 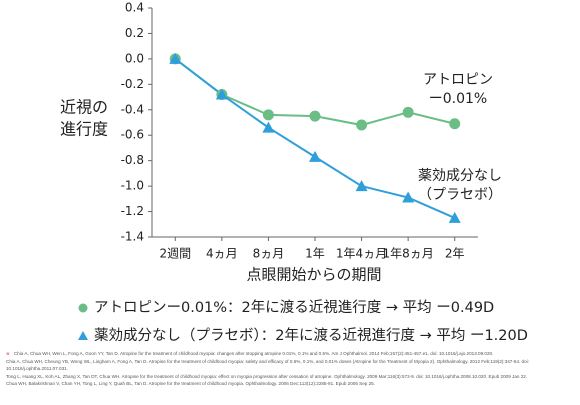 I want to click on y-tick-label: -0.8, so click(x=132, y=160).